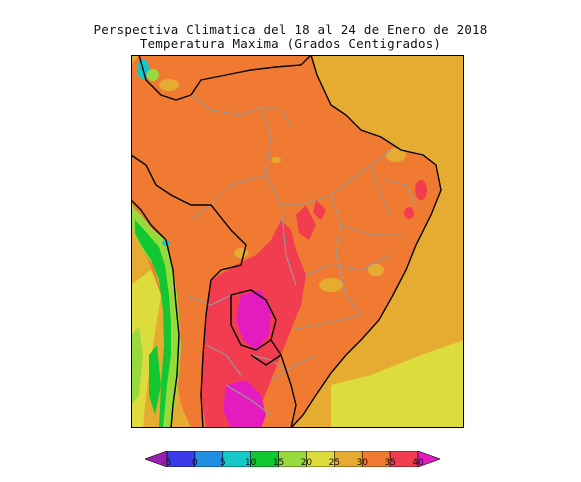 The image size is (581, 482). I want to click on colorbar-tick-label: 25, so click(334, 463).